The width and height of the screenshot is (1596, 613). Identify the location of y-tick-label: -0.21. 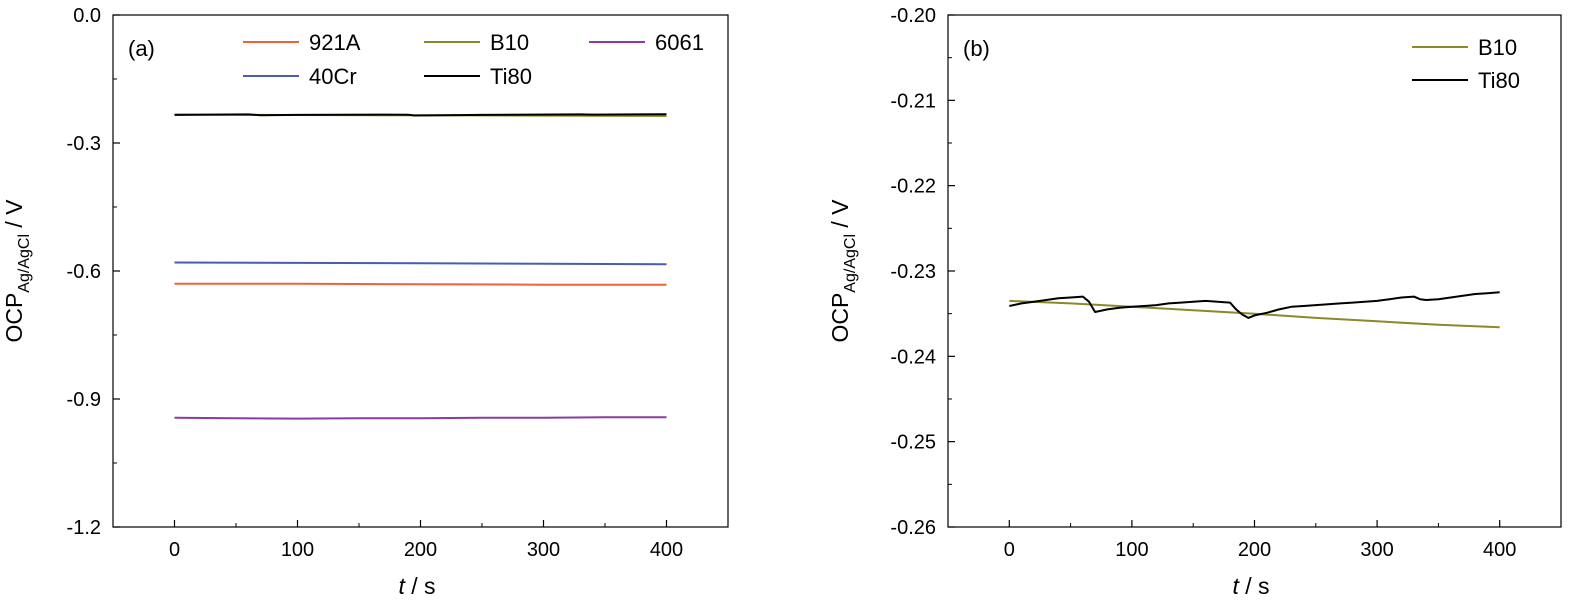
(913, 101).